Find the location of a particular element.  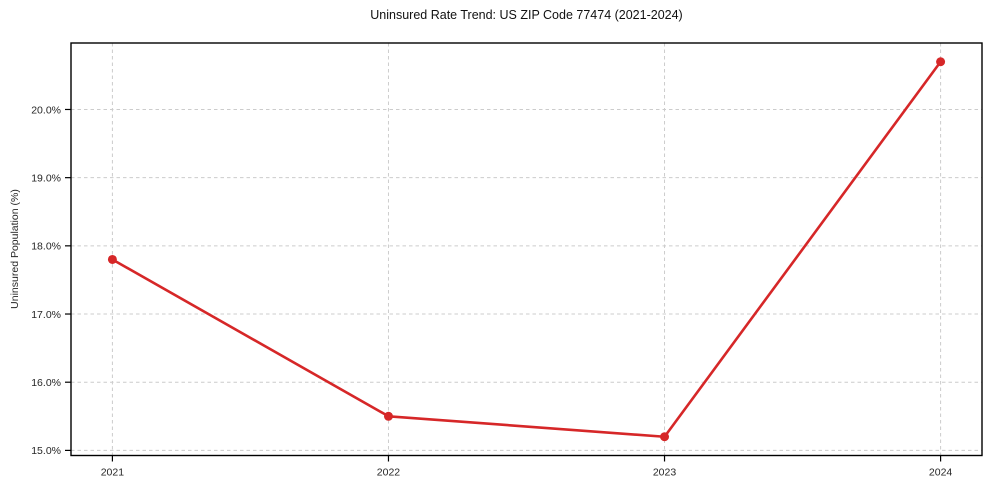

data-point-2023 is located at coordinates (665, 437).